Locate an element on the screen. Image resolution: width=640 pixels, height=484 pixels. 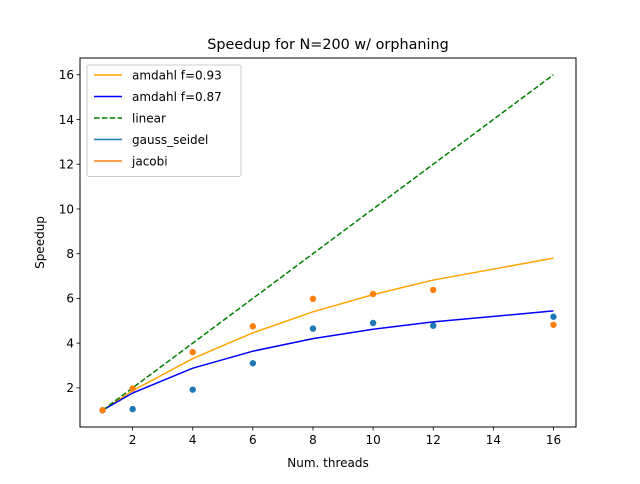
x-tick-label: 2 is located at coordinates (133, 440).